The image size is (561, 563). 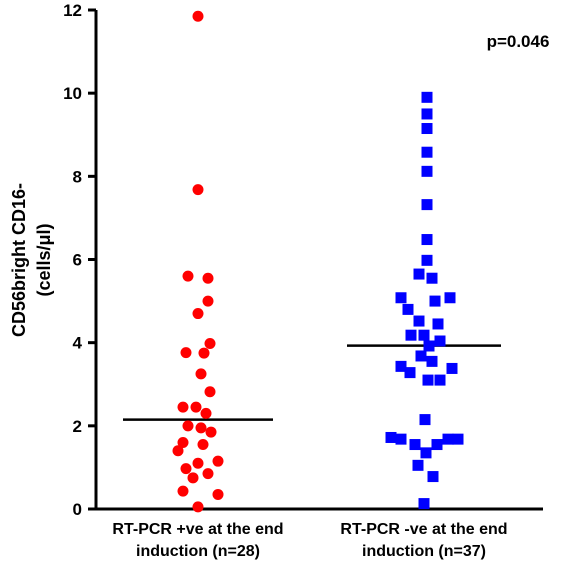 What do you see at coordinates (423, 529) in the screenshot?
I see `group2-label-line1: RT-PCR -ve at the end` at bounding box center [423, 529].